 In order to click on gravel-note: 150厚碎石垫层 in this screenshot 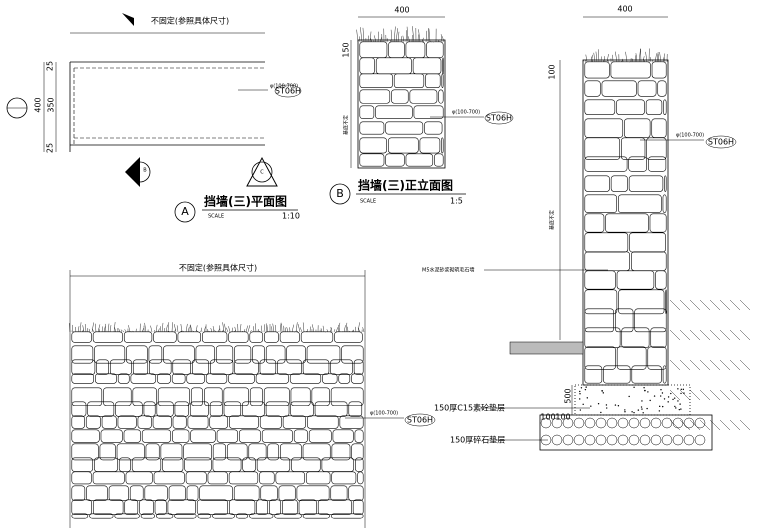, I will do `click(477, 440)`.